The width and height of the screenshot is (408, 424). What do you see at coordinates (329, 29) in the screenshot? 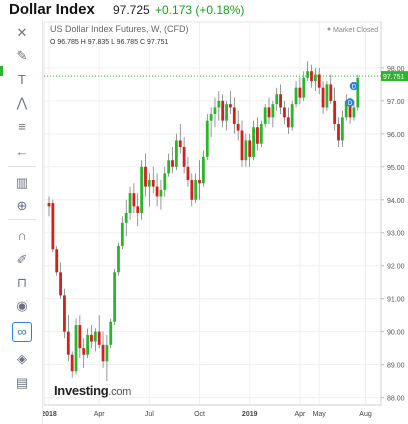
I see `market-status-dot` at bounding box center [329, 29].